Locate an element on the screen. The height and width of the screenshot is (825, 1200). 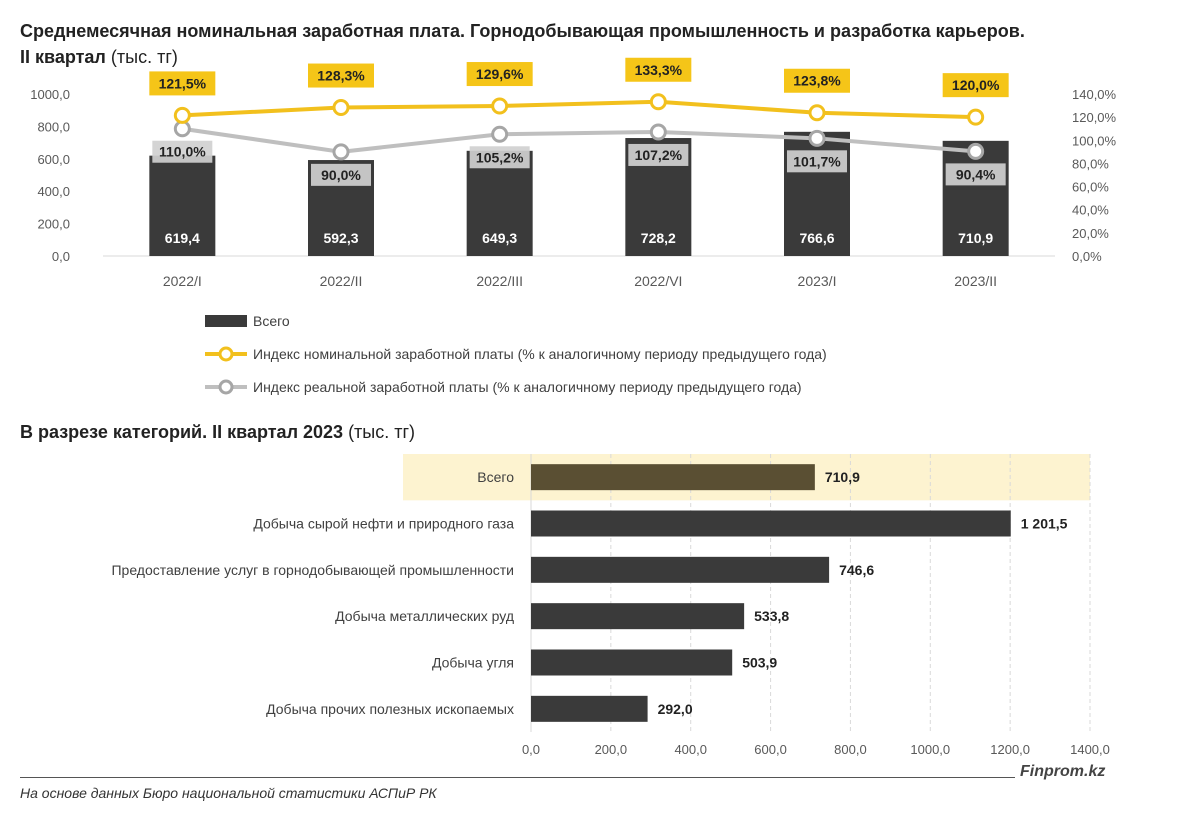
x-tick-label: 400,0 is located at coordinates (690, 749).